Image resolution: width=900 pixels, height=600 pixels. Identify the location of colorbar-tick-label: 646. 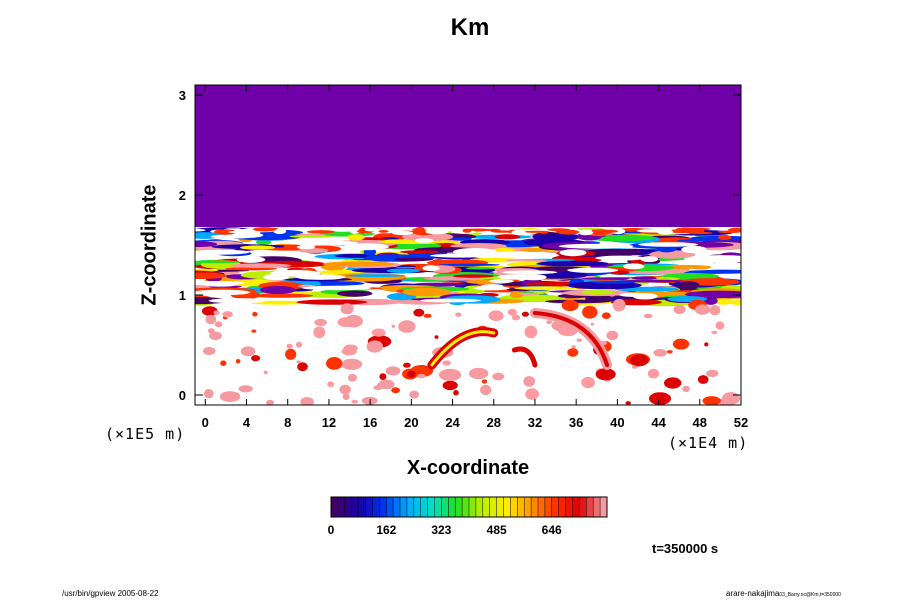
(552, 530).